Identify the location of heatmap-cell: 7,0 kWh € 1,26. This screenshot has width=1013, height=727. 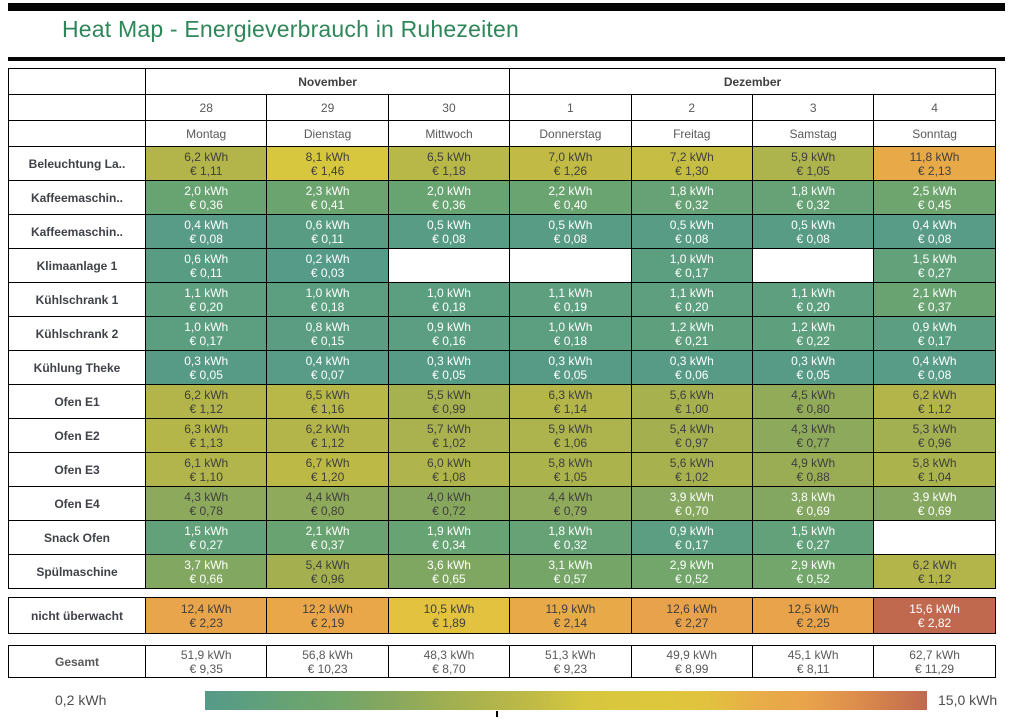
(570, 163).